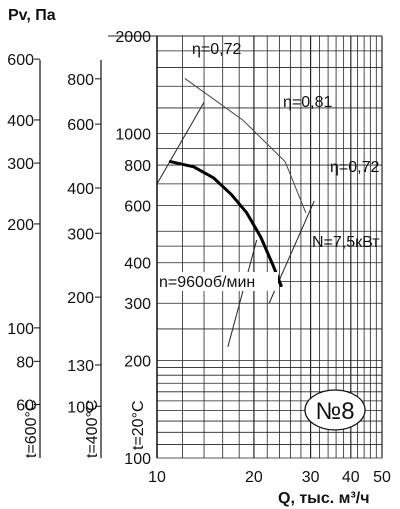 This screenshot has height=509, width=400. I want to click on y-tick-label: 200, so click(137, 361).